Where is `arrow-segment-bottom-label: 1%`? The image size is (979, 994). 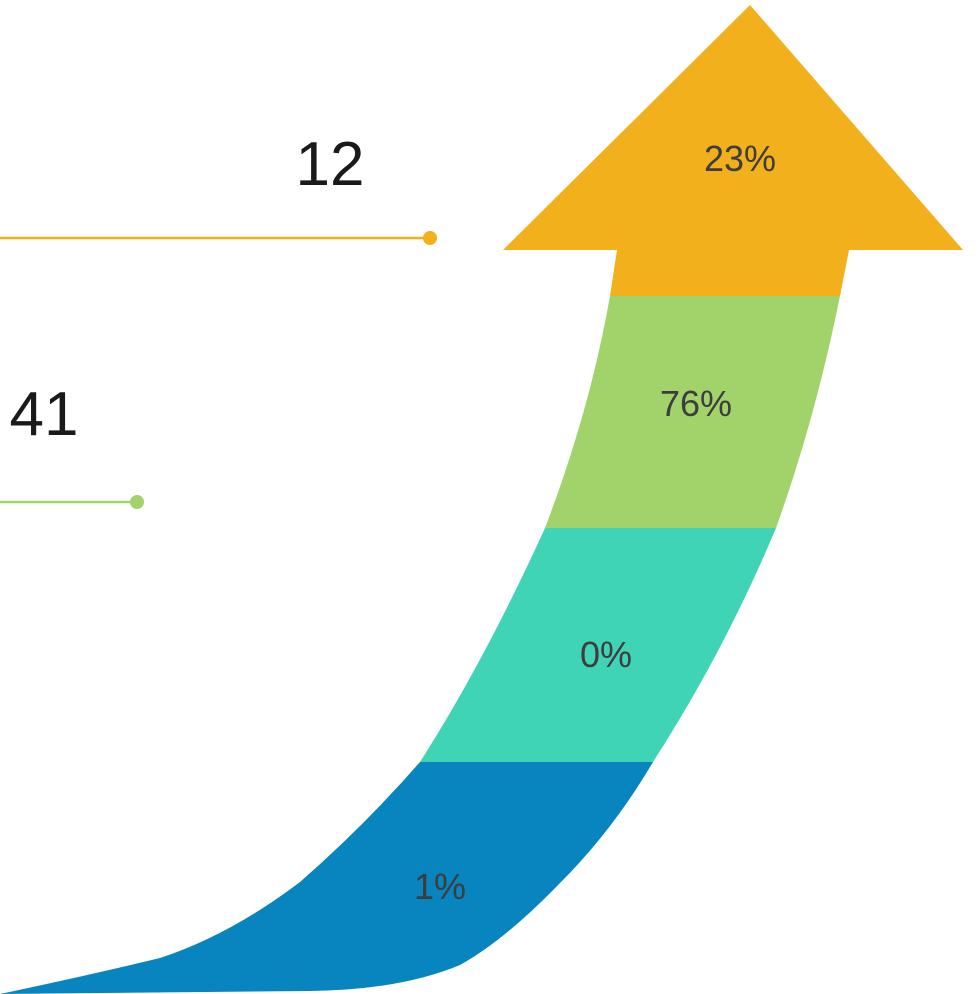 arrow-segment-bottom-label: 1% is located at coordinates (440, 886).